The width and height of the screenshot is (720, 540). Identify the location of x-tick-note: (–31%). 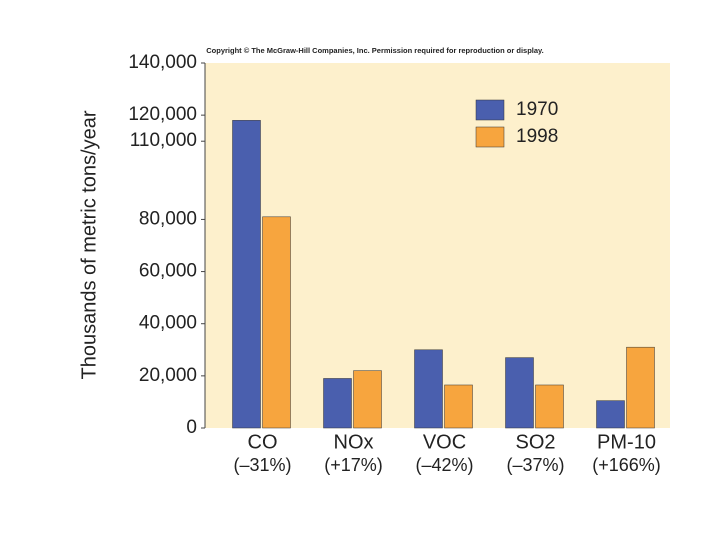
(262, 465).